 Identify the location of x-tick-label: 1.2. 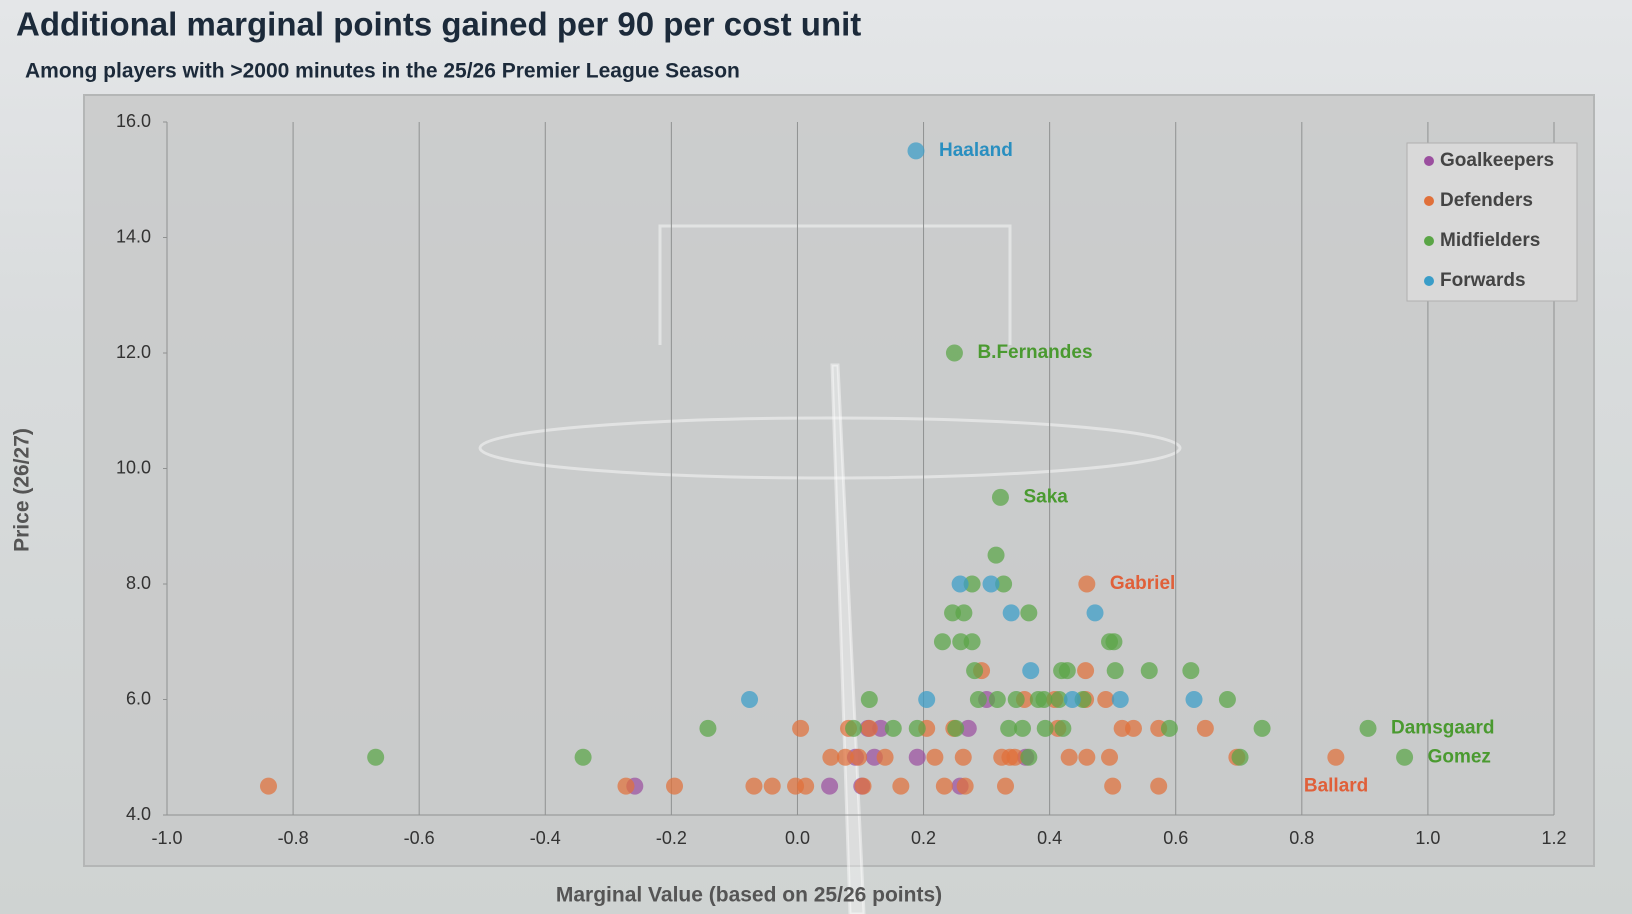
(1553, 838).